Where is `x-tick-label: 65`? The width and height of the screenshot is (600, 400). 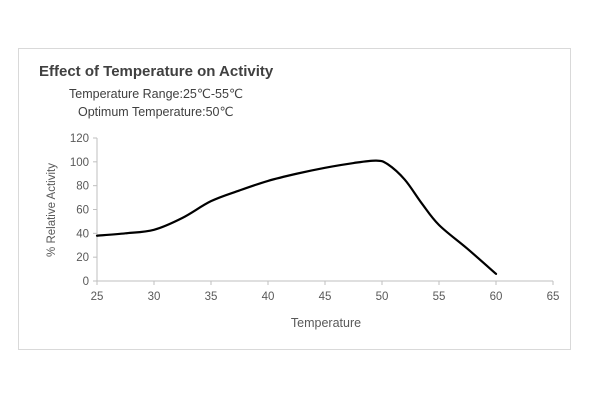 x-tick-label: 65 is located at coordinates (553, 297).